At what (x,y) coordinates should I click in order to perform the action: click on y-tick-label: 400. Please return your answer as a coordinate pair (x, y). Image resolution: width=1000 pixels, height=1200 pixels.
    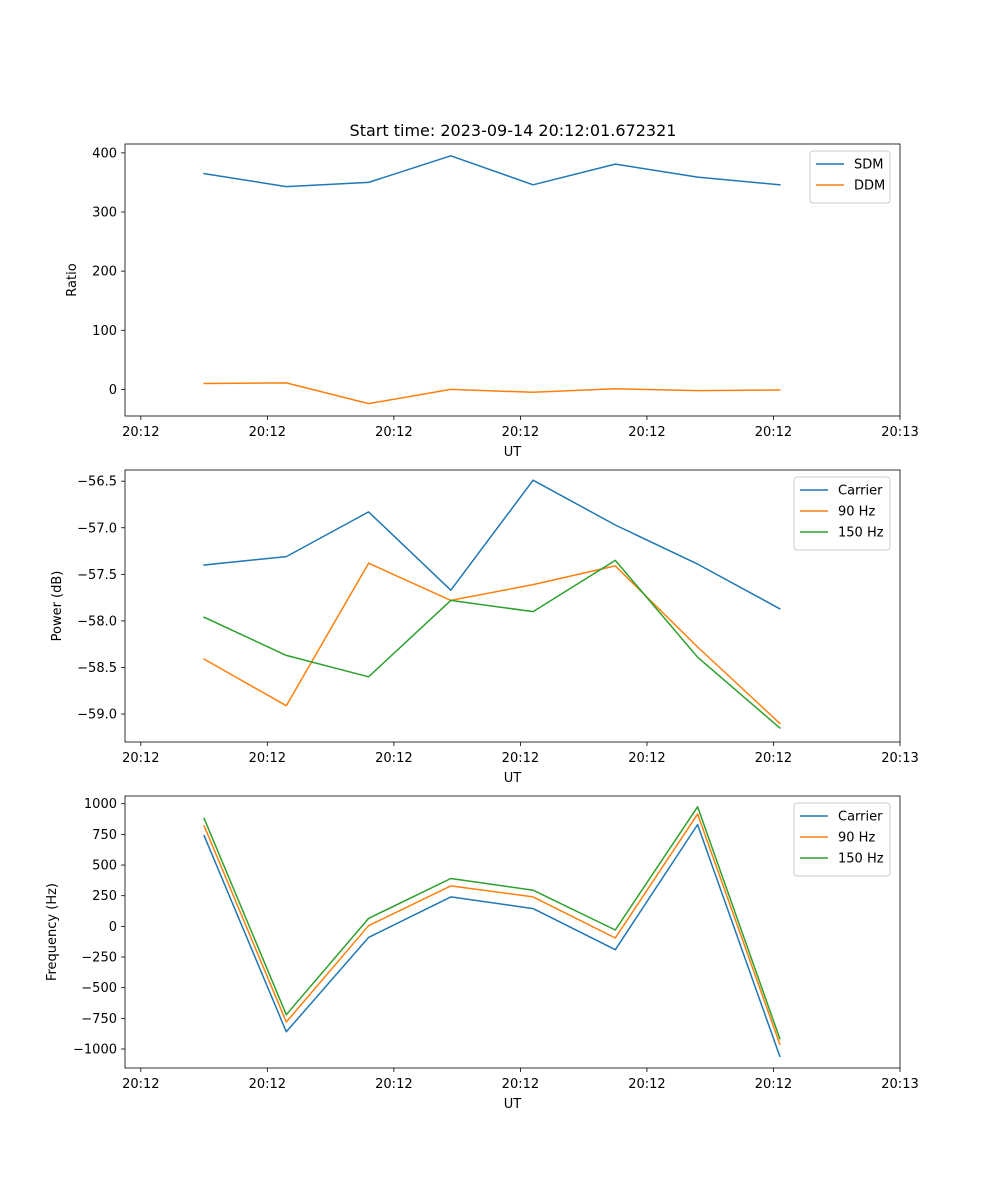
    Looking at the image, I should click on (104, 153).